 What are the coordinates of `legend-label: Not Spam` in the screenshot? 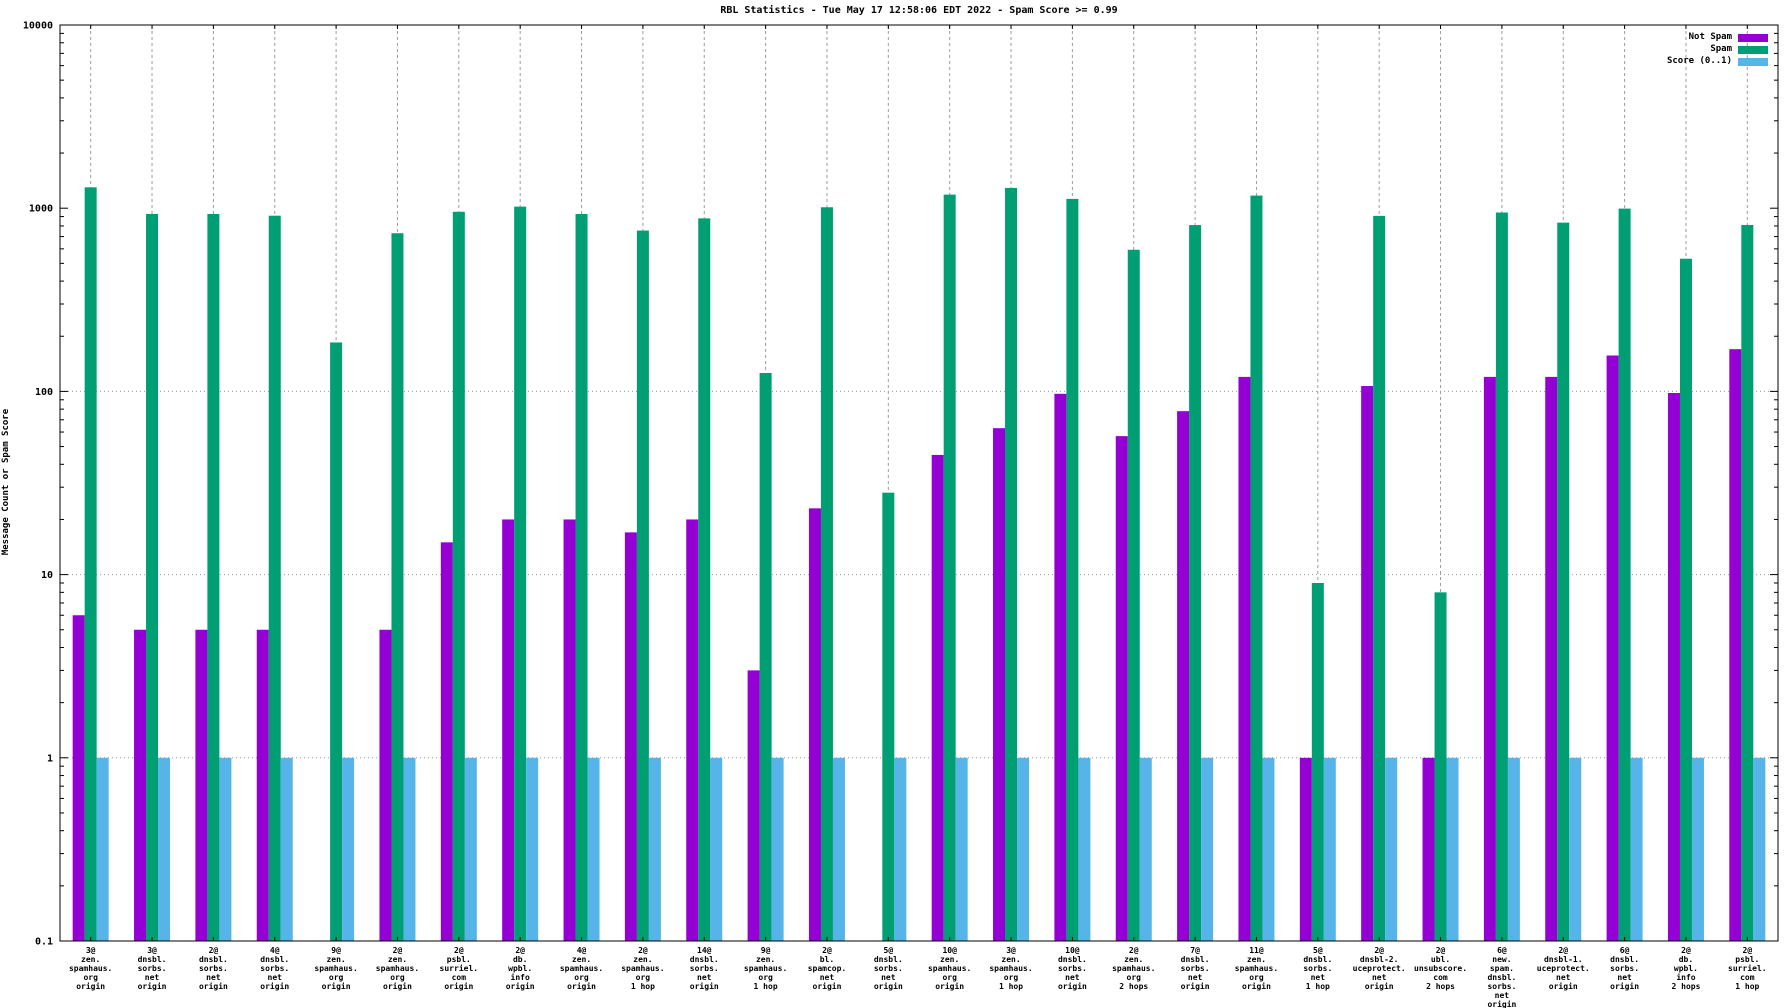 It's located at (1710, 37).